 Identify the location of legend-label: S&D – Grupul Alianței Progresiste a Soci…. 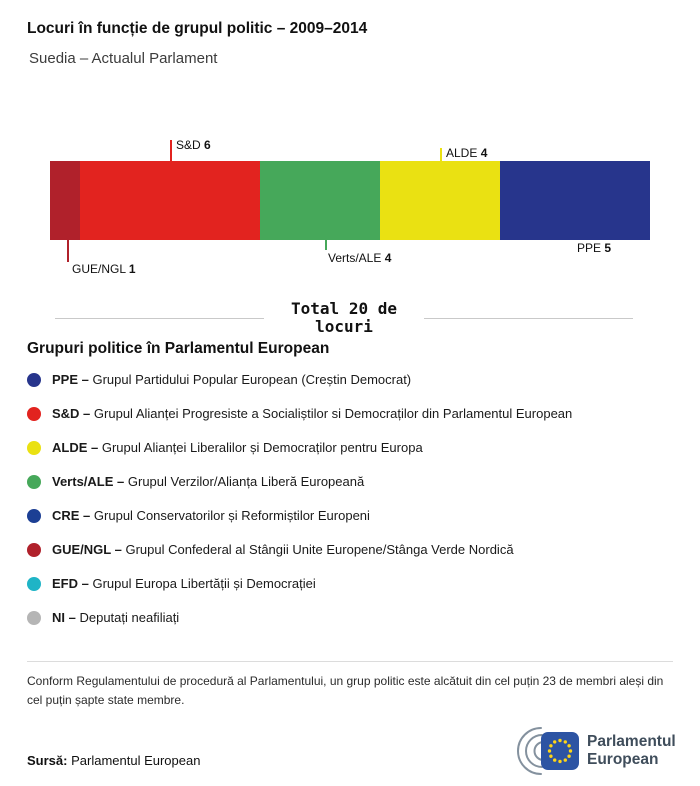
(312, 414).